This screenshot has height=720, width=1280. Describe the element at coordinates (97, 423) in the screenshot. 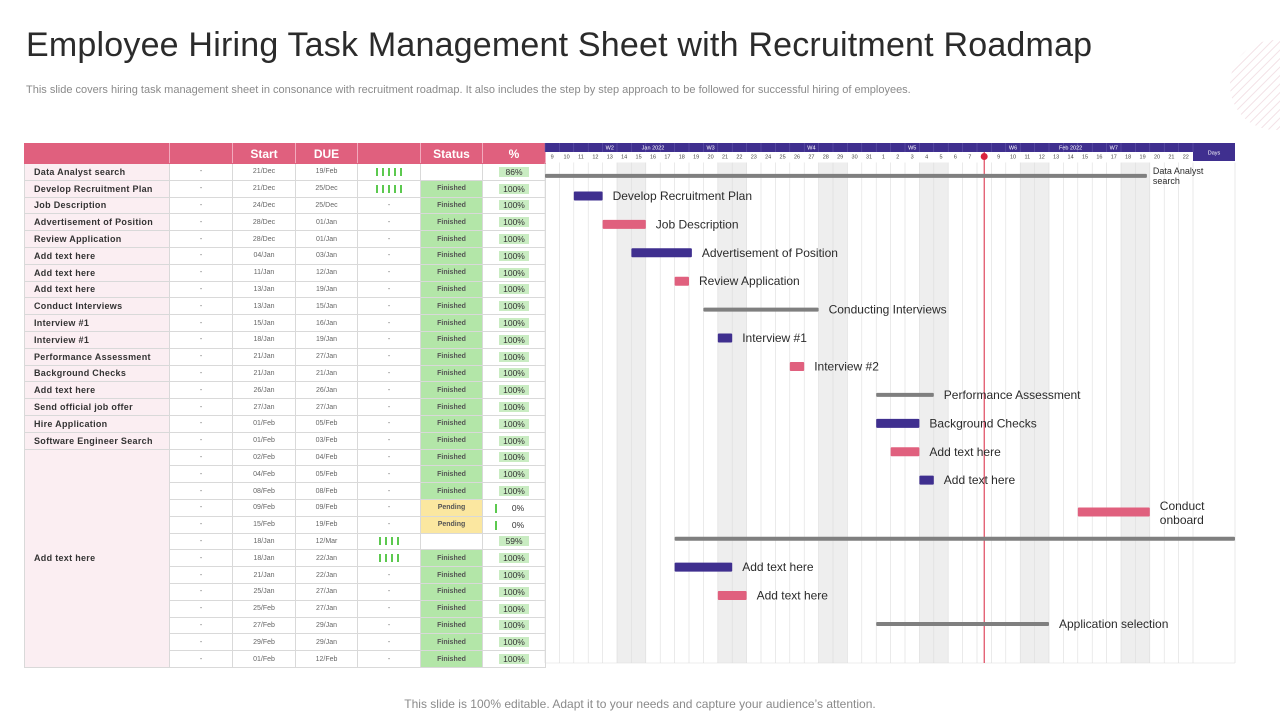

I see `task-name: Hire Application` at that location.